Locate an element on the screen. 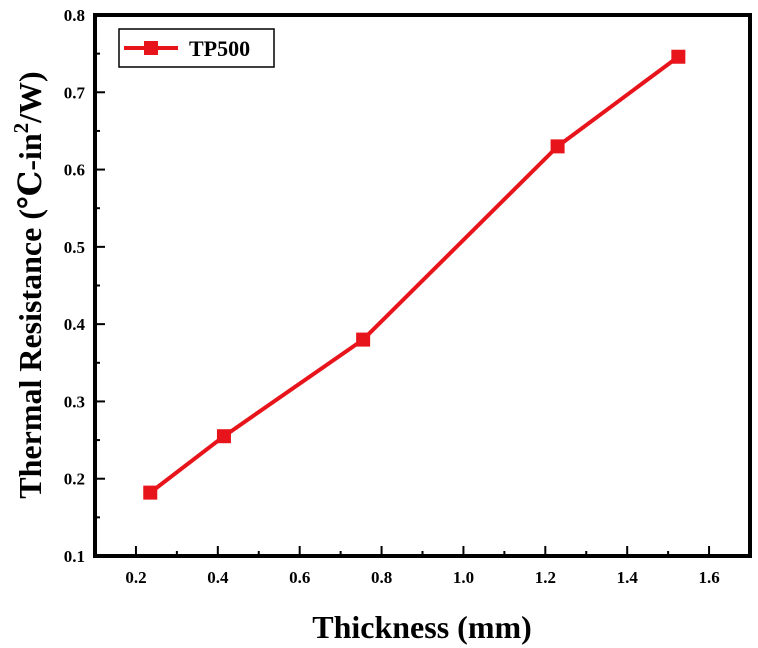  x-tick-label: 0.8 is located at coordinates (381, 577).